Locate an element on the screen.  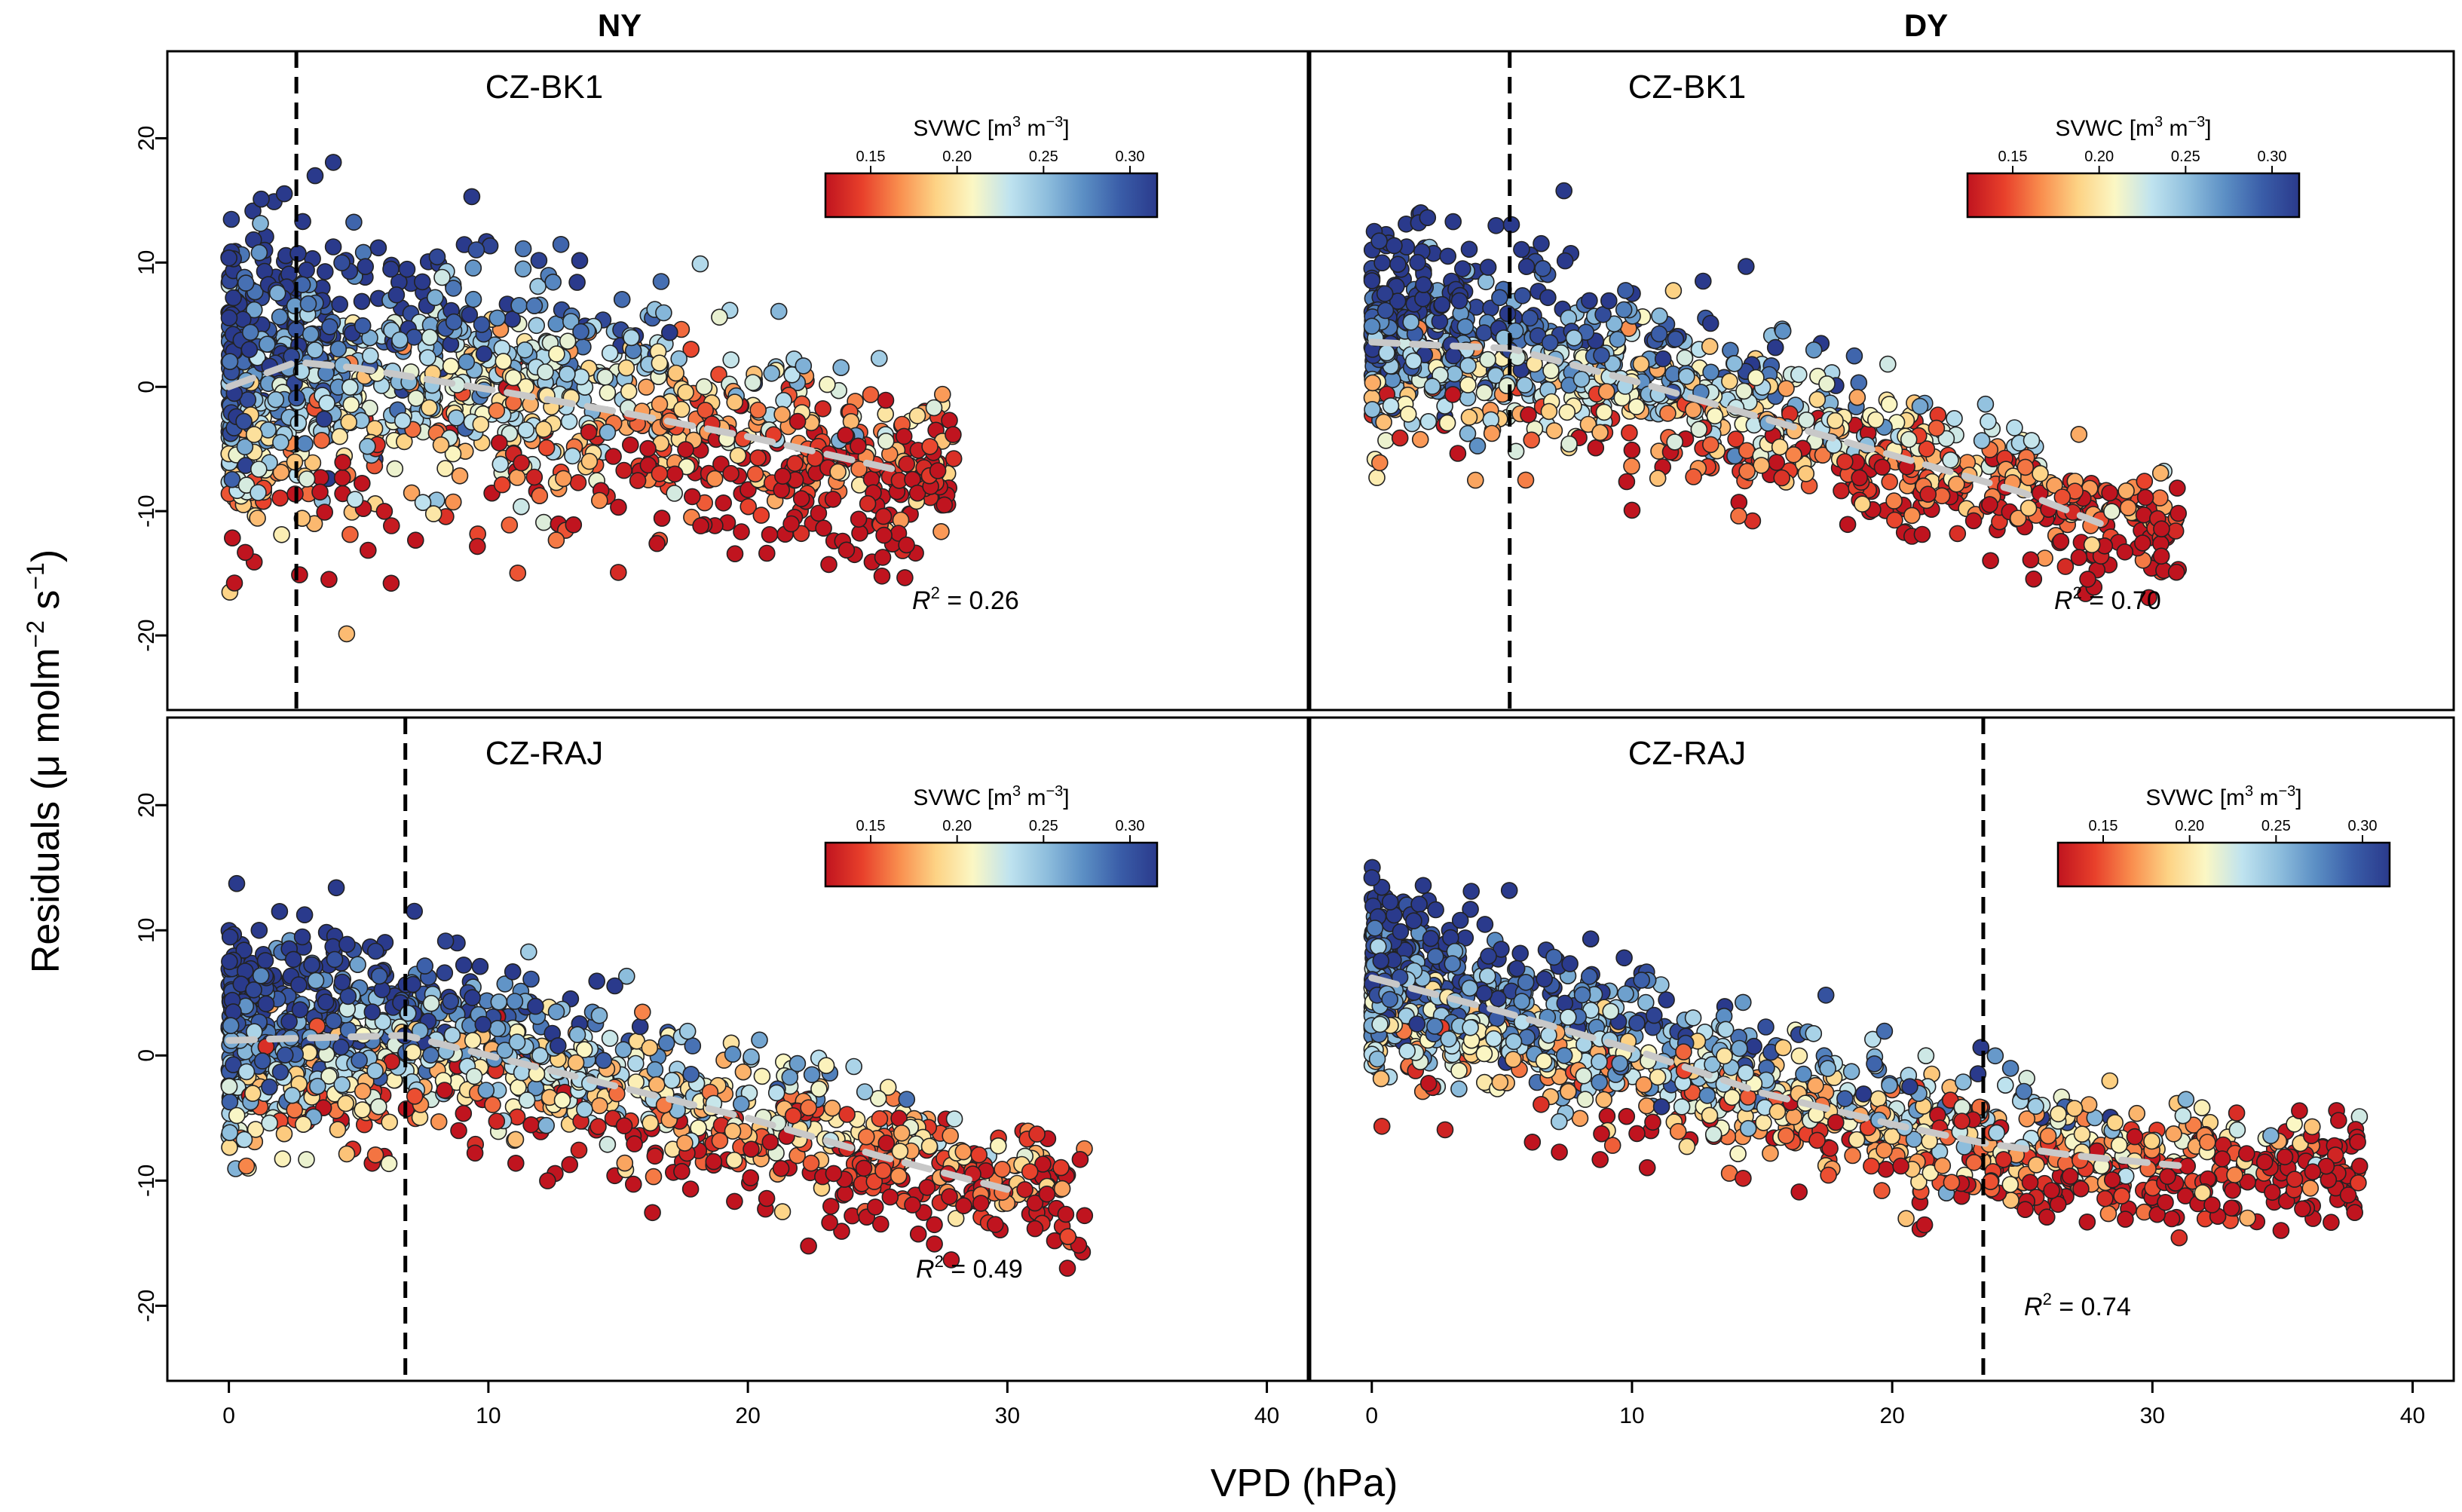
y-tick-label: 0 is located at coordinates (146, 387).